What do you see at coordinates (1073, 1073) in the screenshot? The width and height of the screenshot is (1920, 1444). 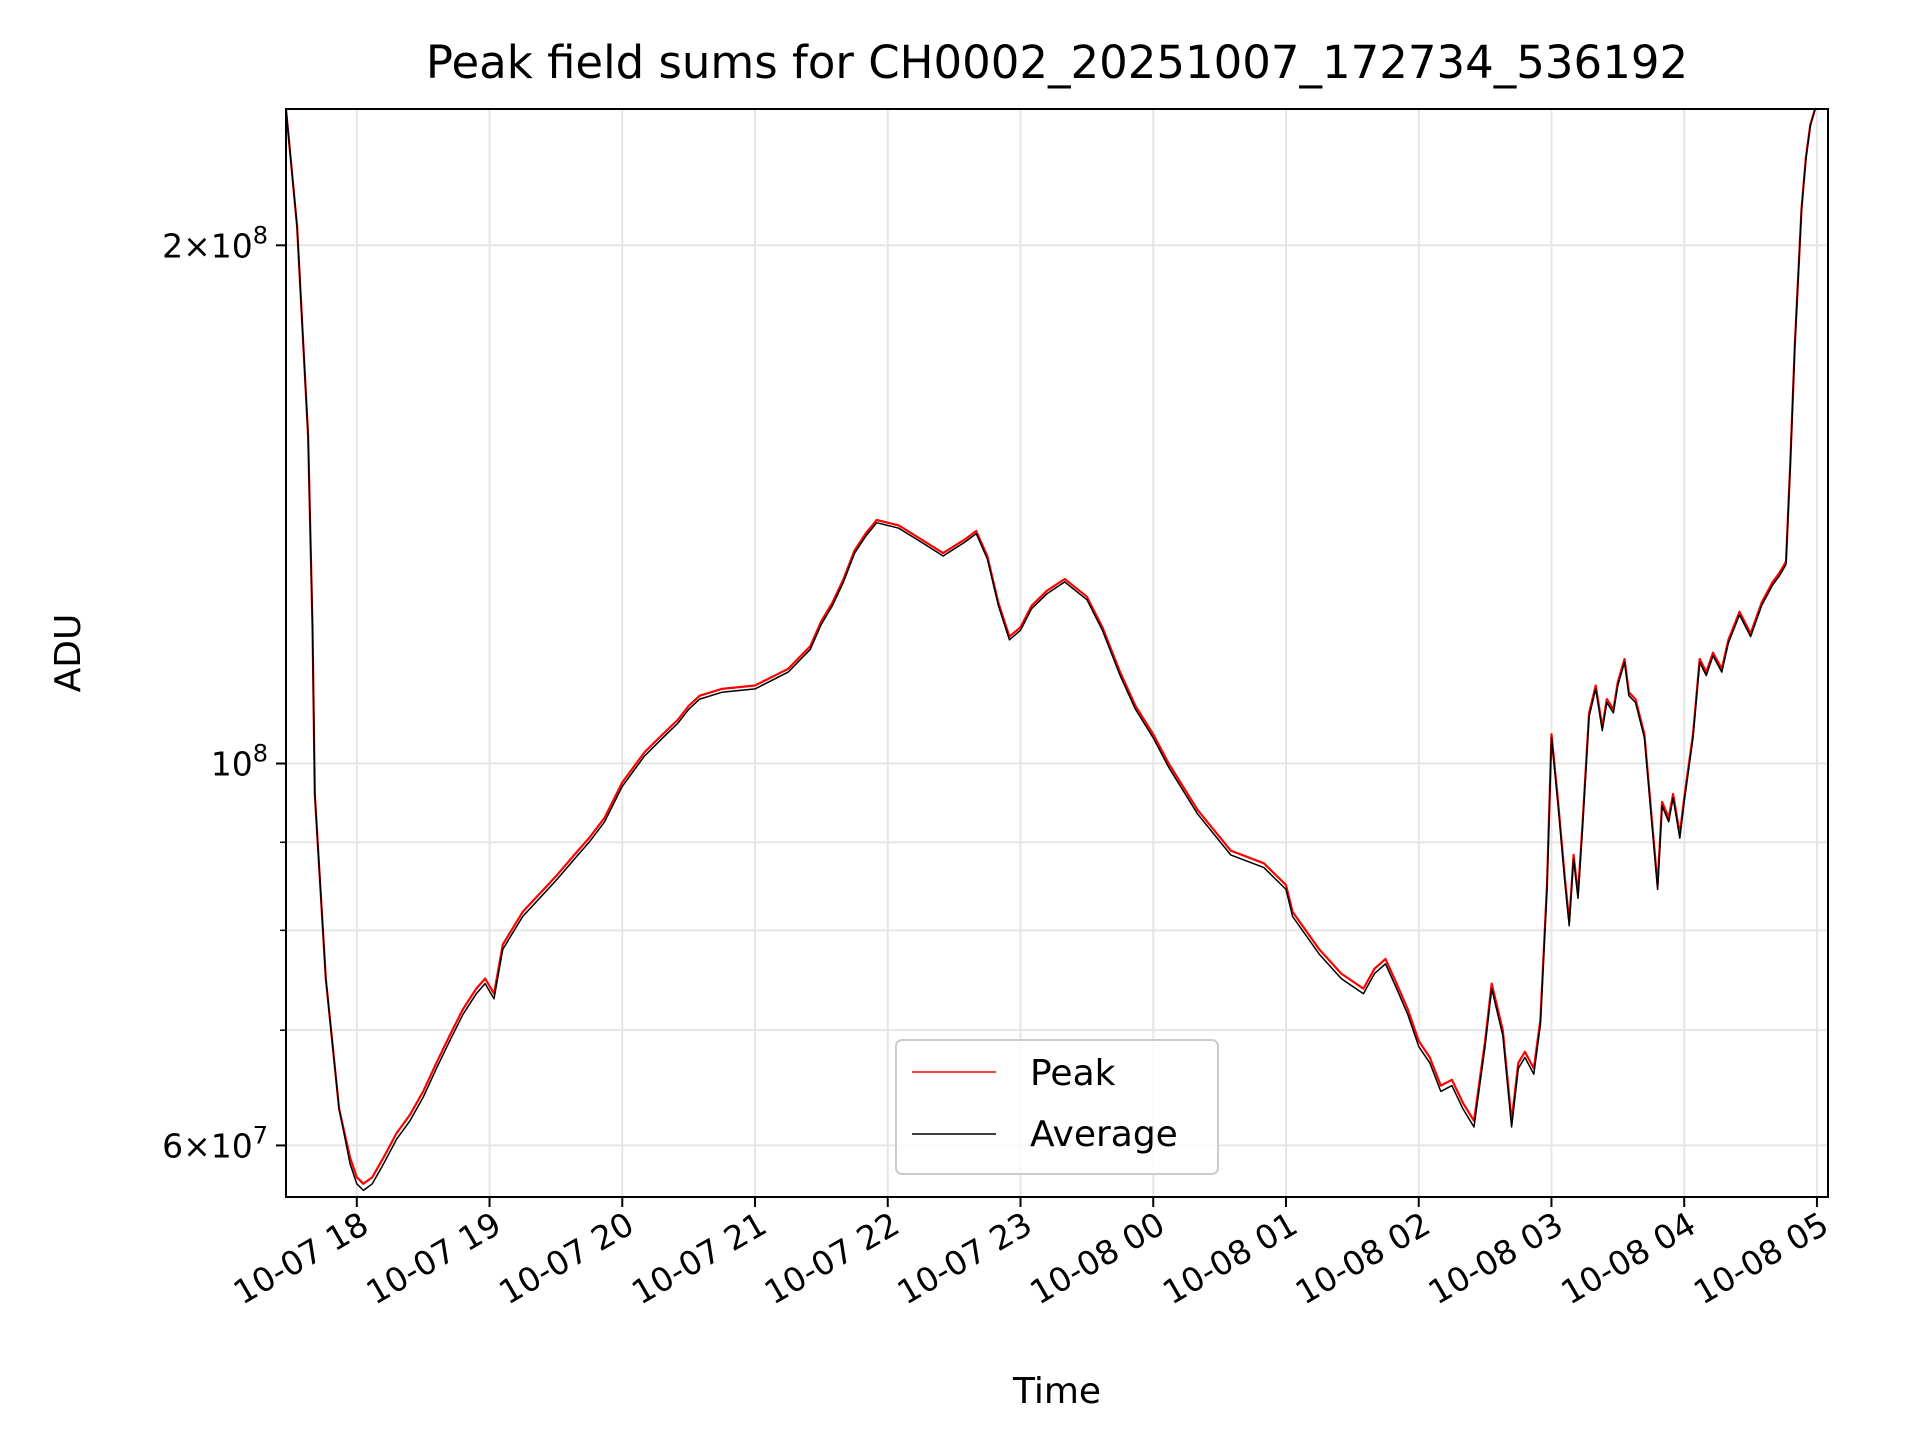 I see `legend-label-peak: Peak` at bounding box center [1073, 1073].